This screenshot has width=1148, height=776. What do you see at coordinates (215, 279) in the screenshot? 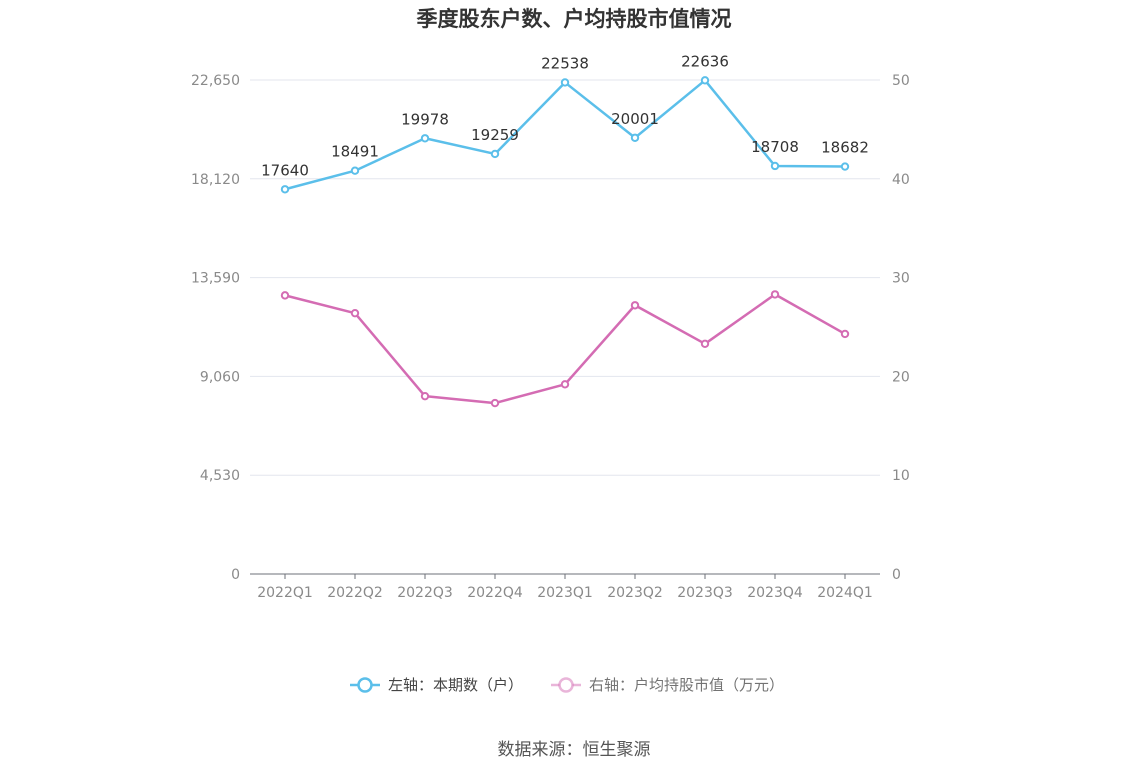
I see `left-axis-tick-label: 13,590` at bounding box center [215, 279].